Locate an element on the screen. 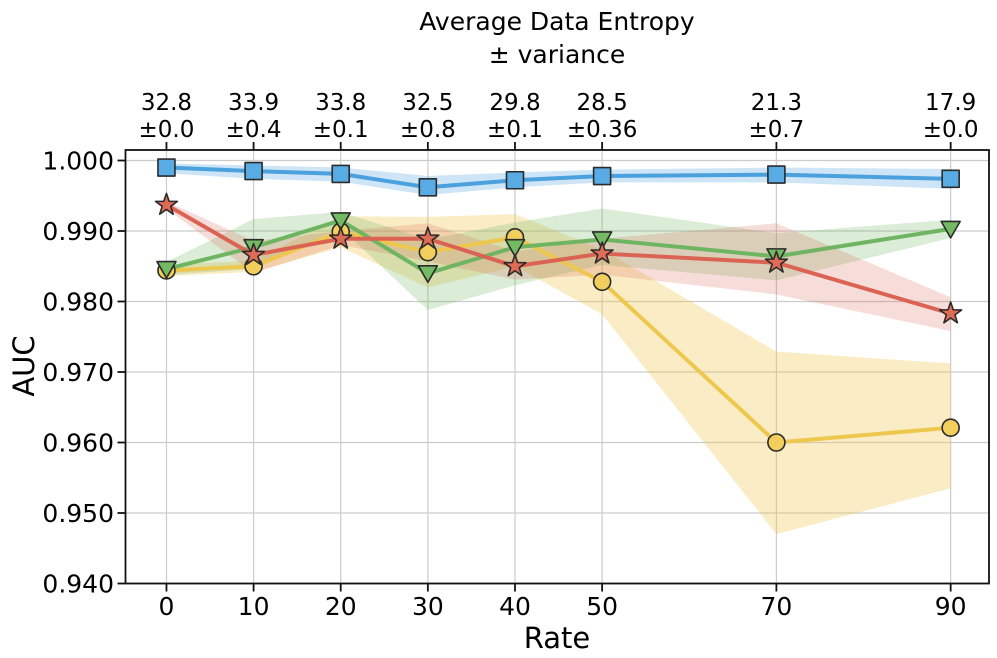 The height and width of the screenshot is (658, 997). x-tick-label: 0 is located at coordinates (166, 606).